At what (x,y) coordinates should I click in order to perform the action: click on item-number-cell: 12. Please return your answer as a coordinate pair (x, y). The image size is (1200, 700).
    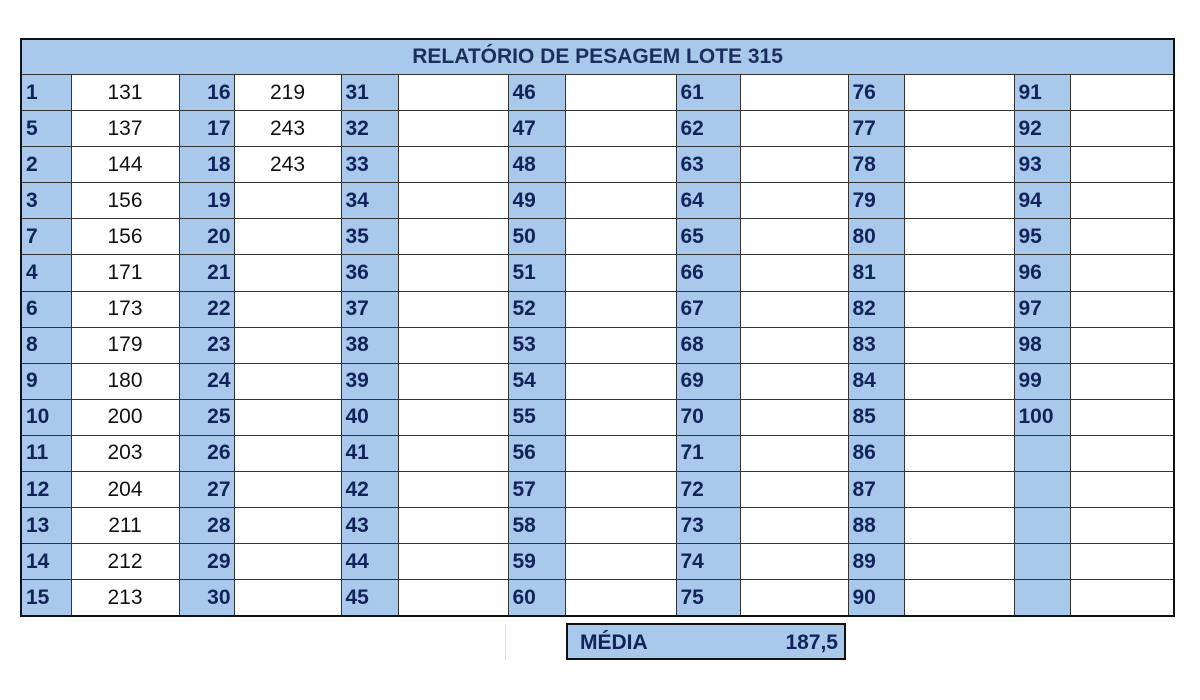
    Looking at the image, I should click on (46, 490).